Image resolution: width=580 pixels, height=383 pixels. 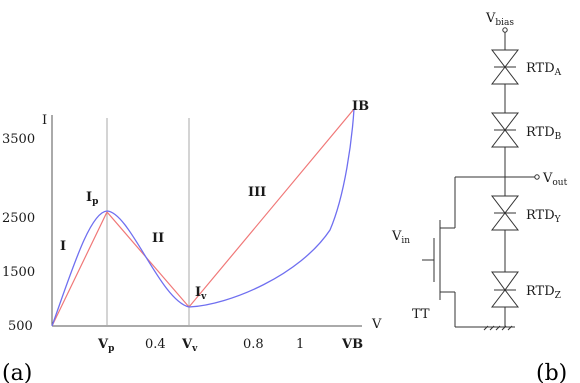 What do you see at coordinates (20, 326) in the screenshot?
I see `y-tick-label: 500` at bounding box center [20, 326].